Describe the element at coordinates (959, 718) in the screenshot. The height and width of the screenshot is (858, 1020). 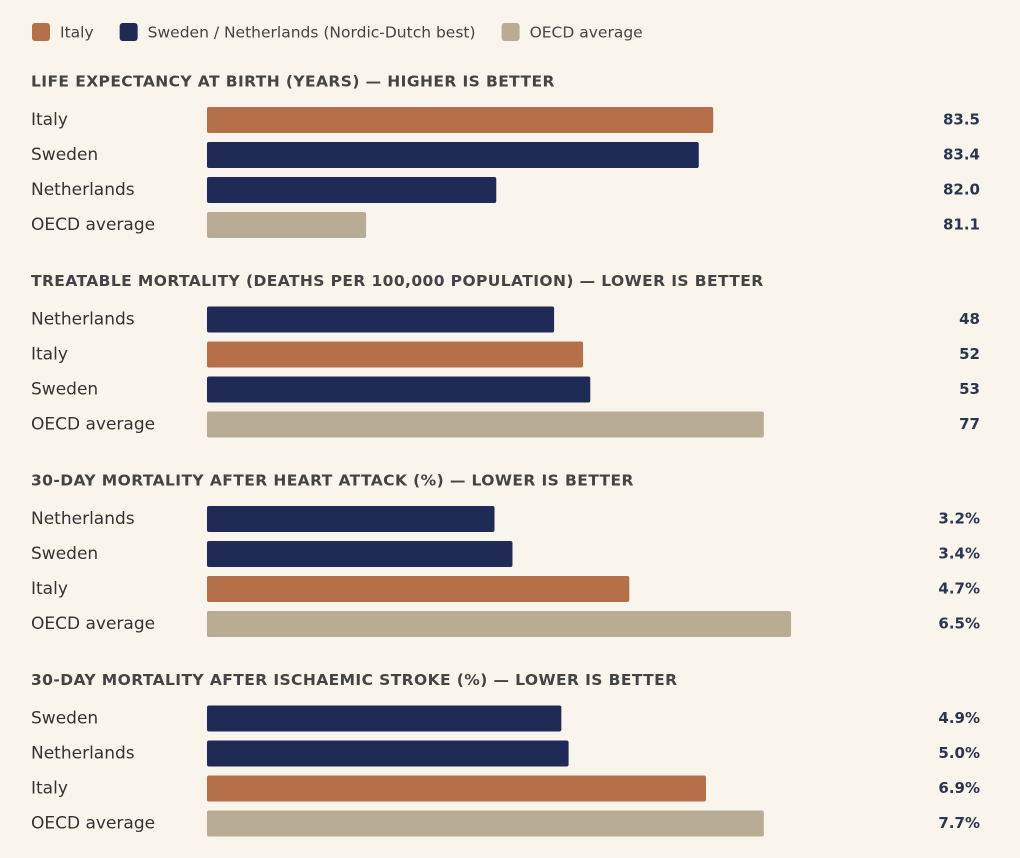
I see `value-label: 4.9%` at that location.